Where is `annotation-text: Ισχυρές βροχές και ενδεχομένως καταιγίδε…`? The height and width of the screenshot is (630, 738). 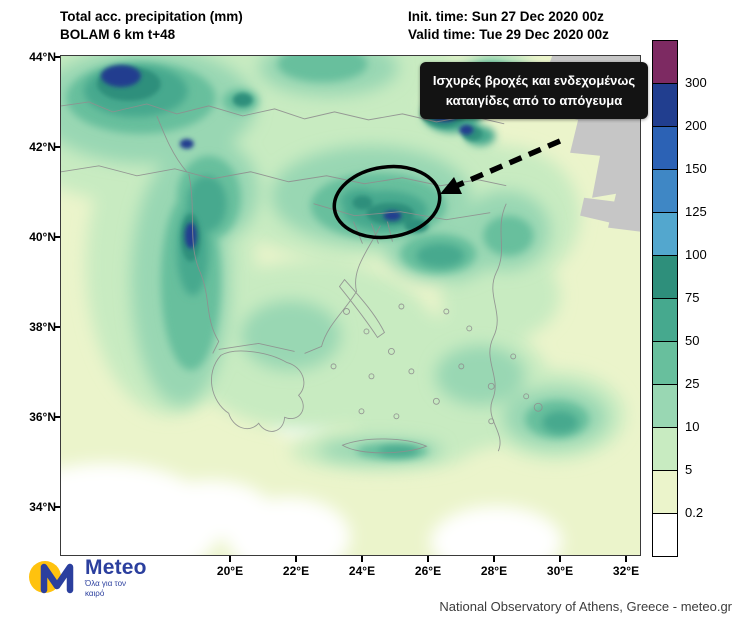
annotation-text: Ισχυρές βροχές και ενδεχομένως καταιγίδε… is located at coordinates (534, 90).